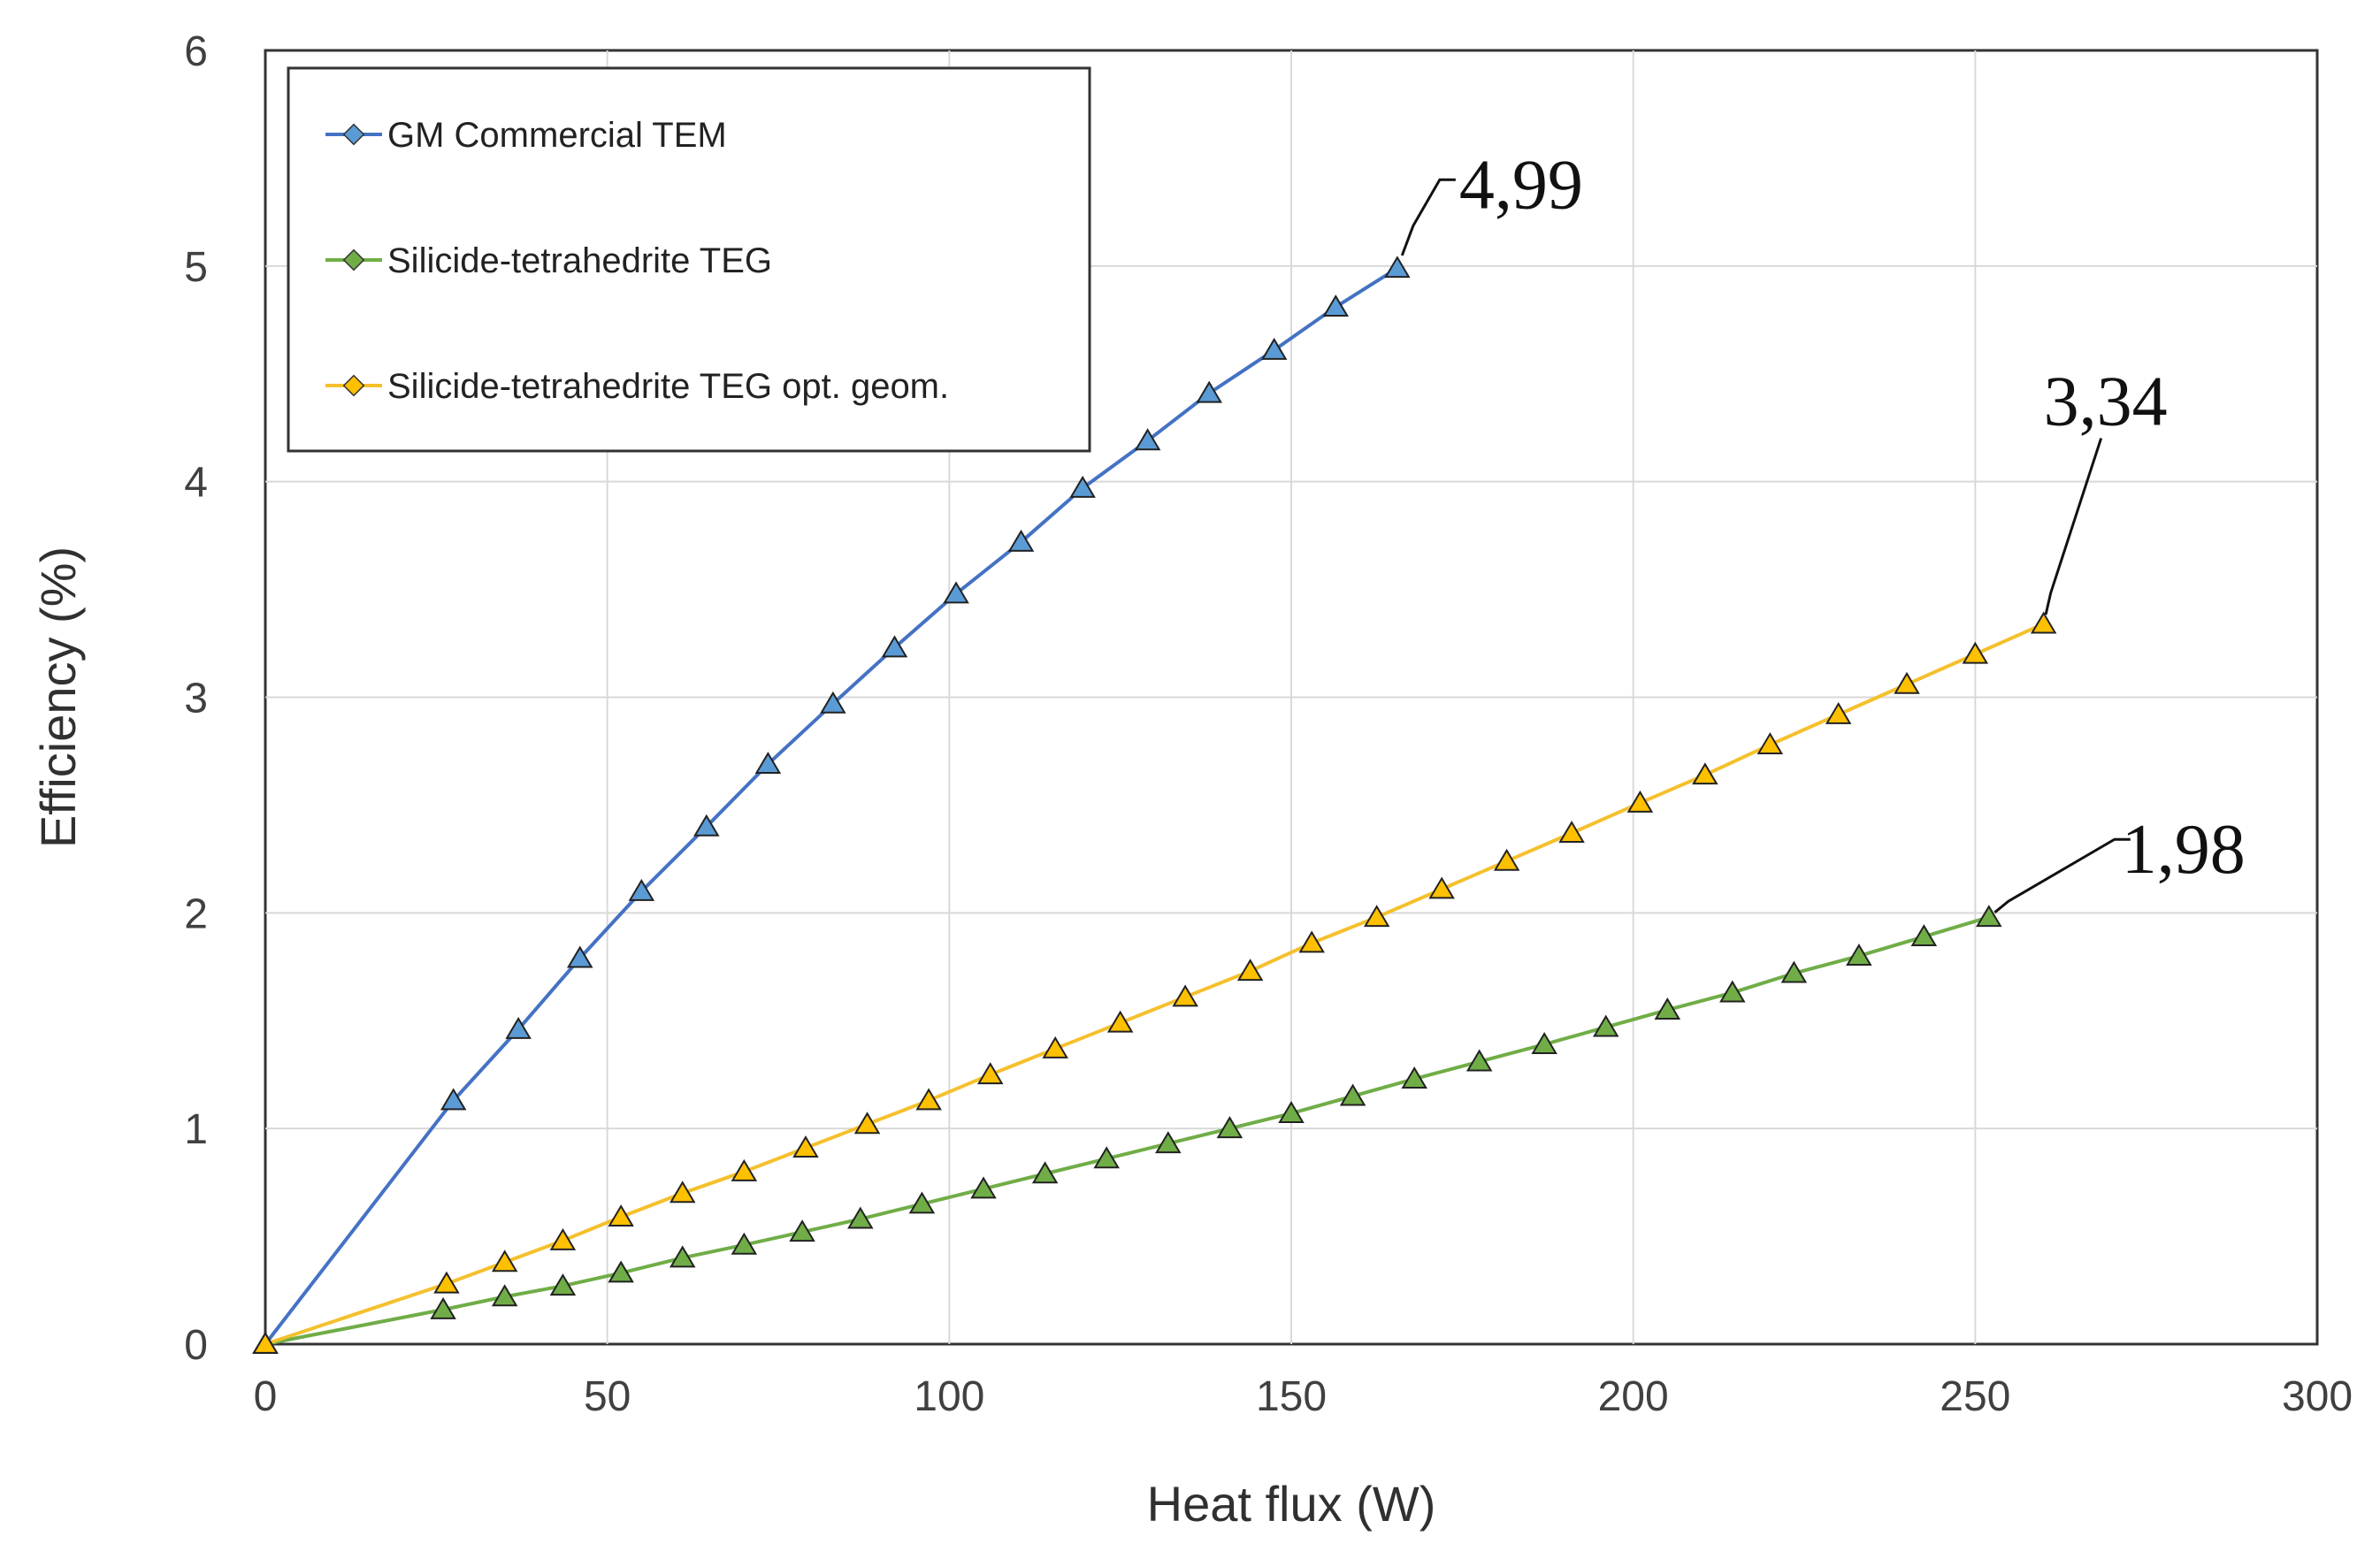  What do you see at coordinates (196, 51) in the screenshot?
I see `y-tick-label: 6` at bounding box center [196, 51].